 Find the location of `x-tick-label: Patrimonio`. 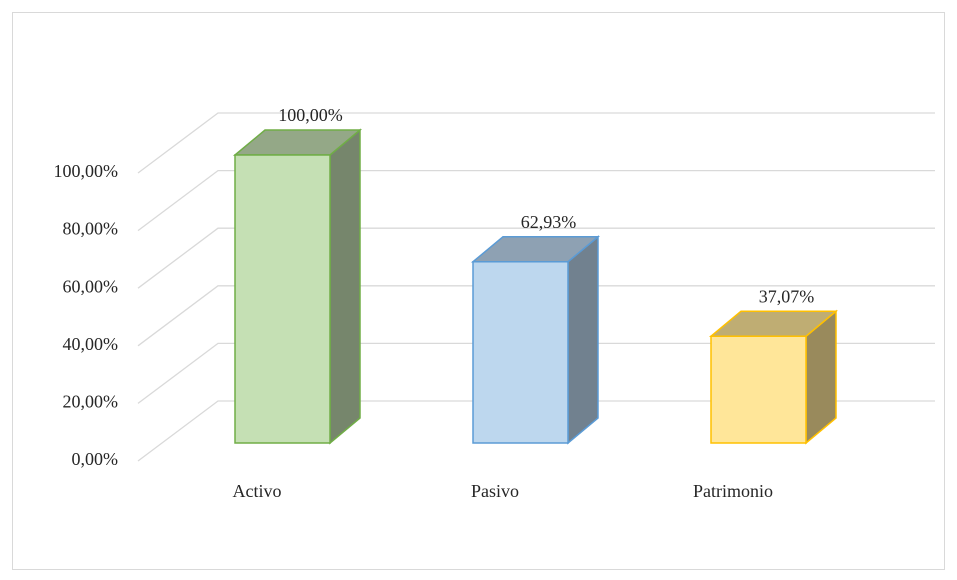

x-tick-label: Patrimonio is located at coordinates (733, 491).